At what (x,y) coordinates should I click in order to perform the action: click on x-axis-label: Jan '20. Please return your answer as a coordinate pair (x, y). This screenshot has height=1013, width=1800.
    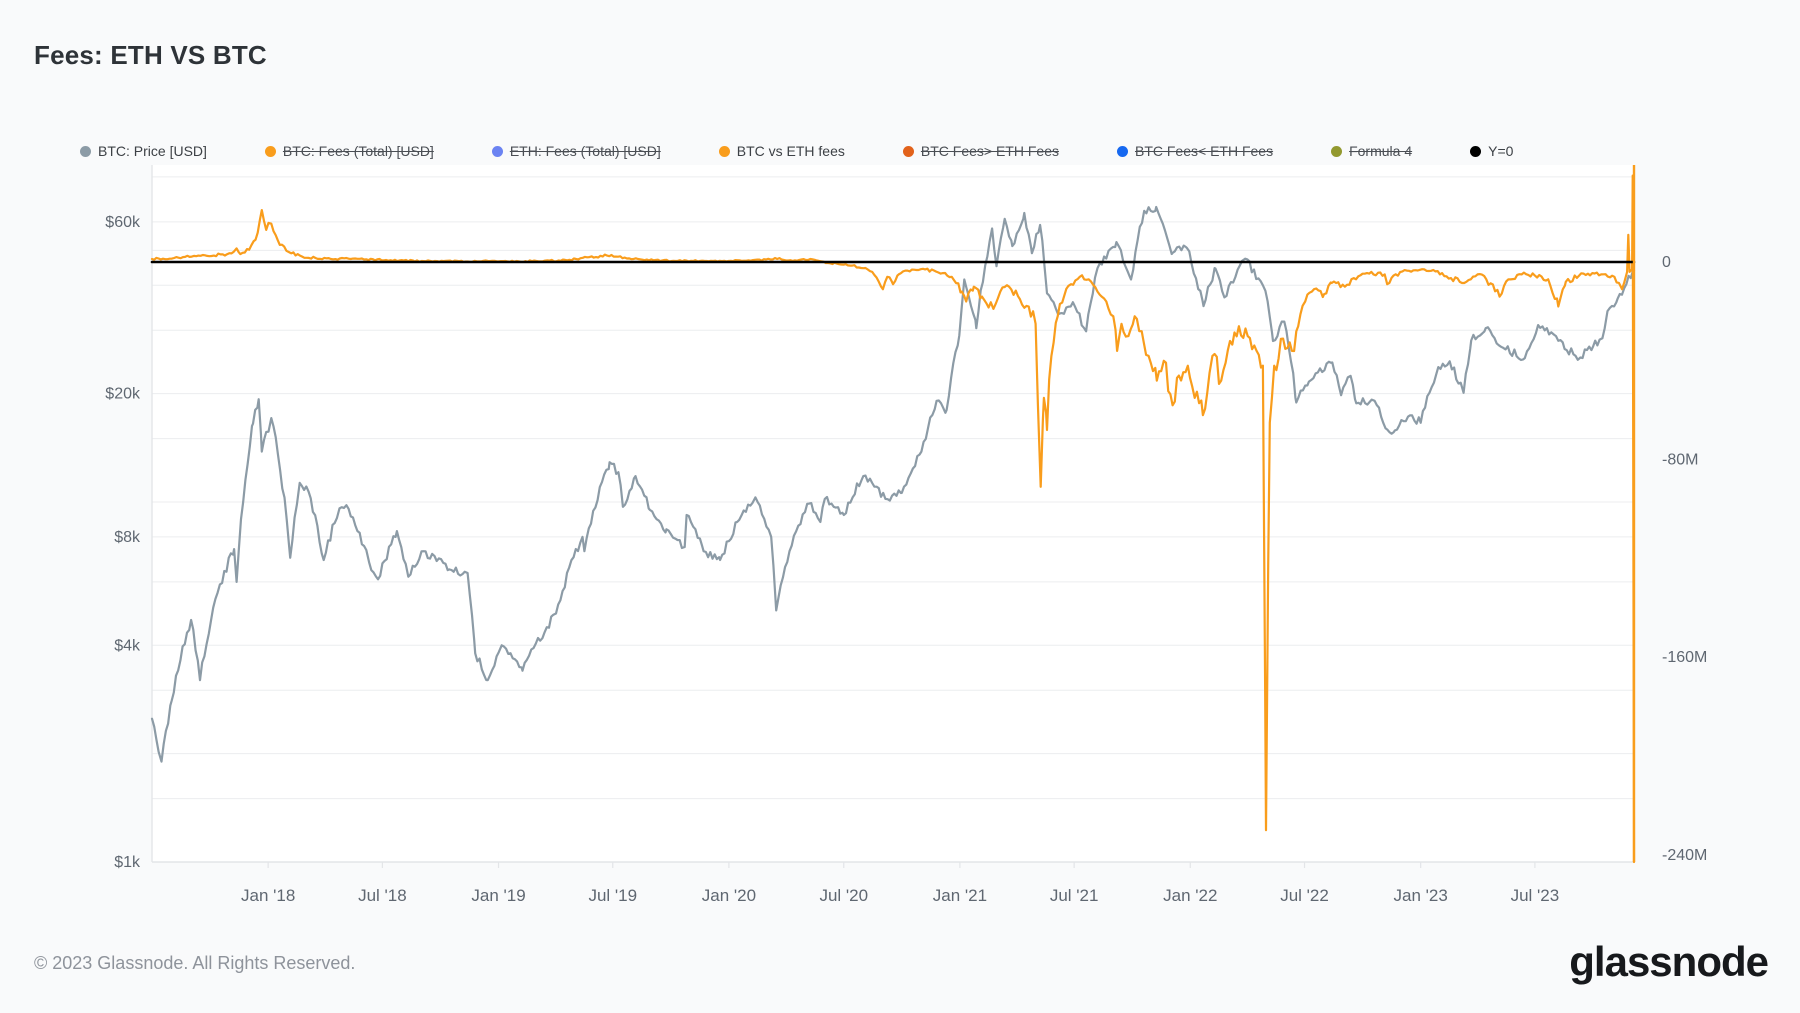
    Looking at the image, I should click on (729, 895).